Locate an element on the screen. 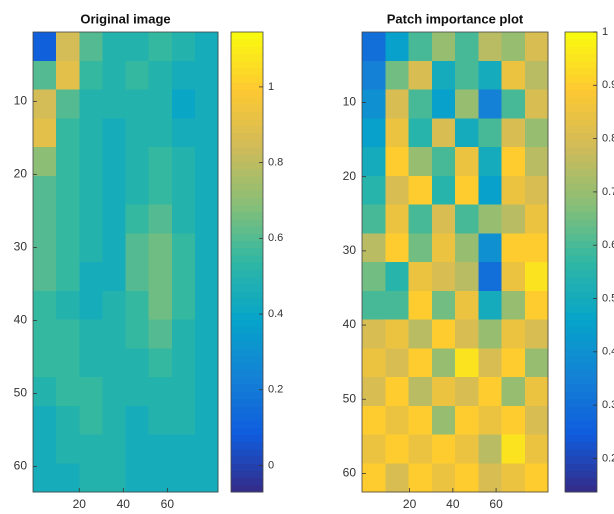 This screenshot has width=614, height=514. y-tick-label: 40 is located at coordinates (21, 320).